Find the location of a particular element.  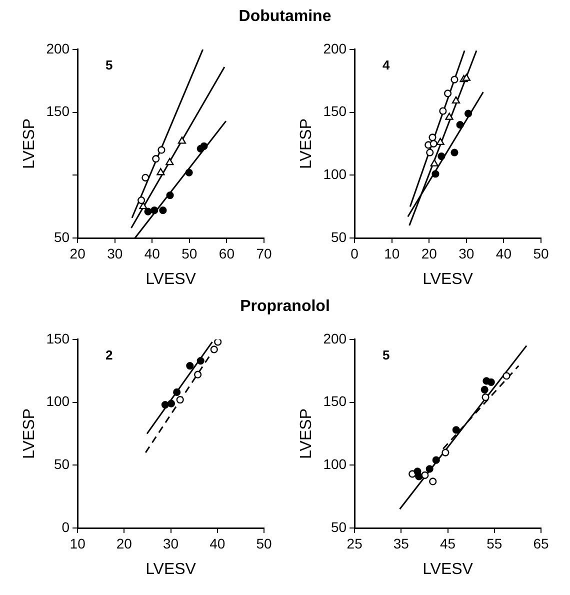

x-tick-label: 60 is located at coordinates (226, 253).